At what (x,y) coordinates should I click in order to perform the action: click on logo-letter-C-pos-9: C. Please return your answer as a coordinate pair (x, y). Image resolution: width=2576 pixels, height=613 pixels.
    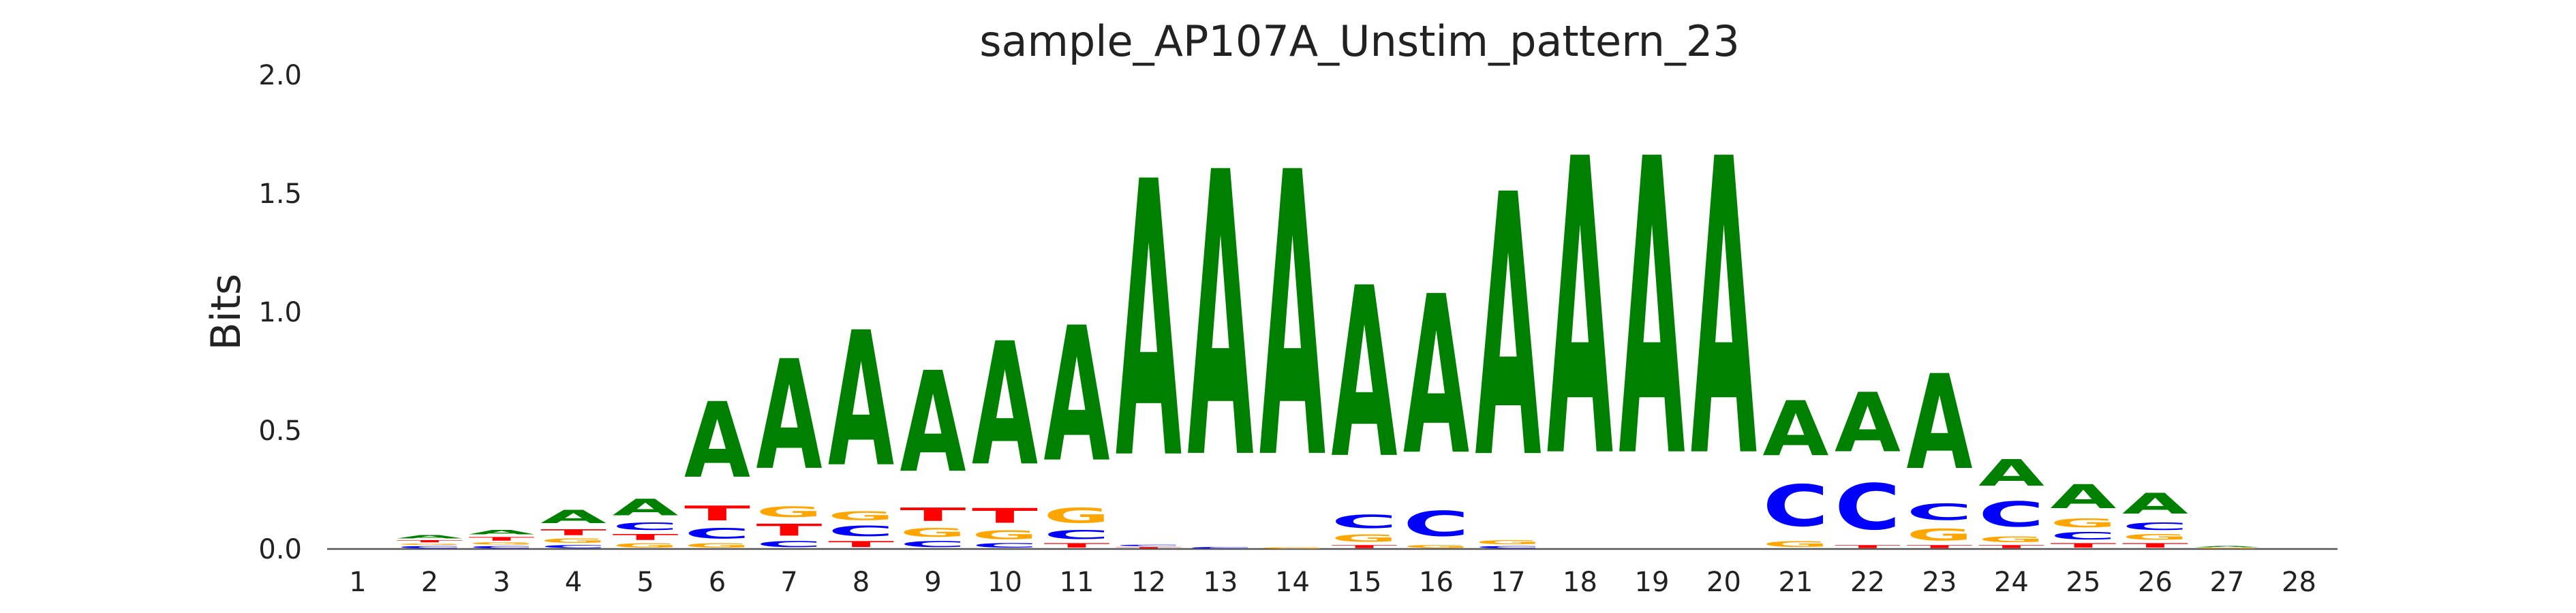
    Looking at the image, I should click on (933, 544).